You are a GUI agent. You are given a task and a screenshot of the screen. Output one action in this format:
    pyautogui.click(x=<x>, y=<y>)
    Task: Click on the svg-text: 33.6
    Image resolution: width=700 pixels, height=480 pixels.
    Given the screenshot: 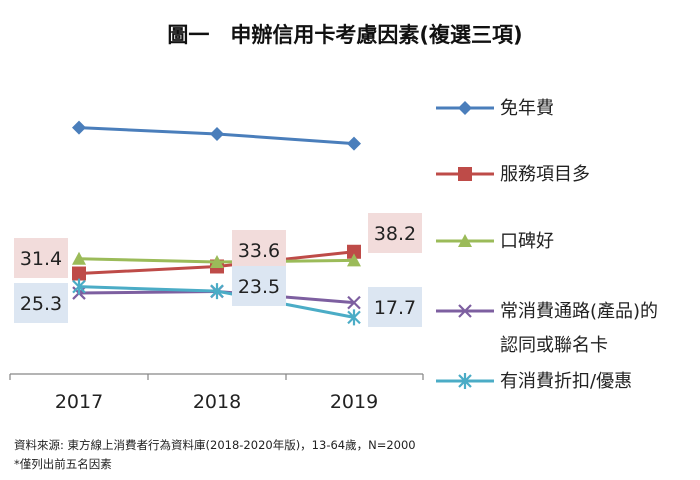 What is the action you would take?
    pyautogui.click(x=259, y=251)
    